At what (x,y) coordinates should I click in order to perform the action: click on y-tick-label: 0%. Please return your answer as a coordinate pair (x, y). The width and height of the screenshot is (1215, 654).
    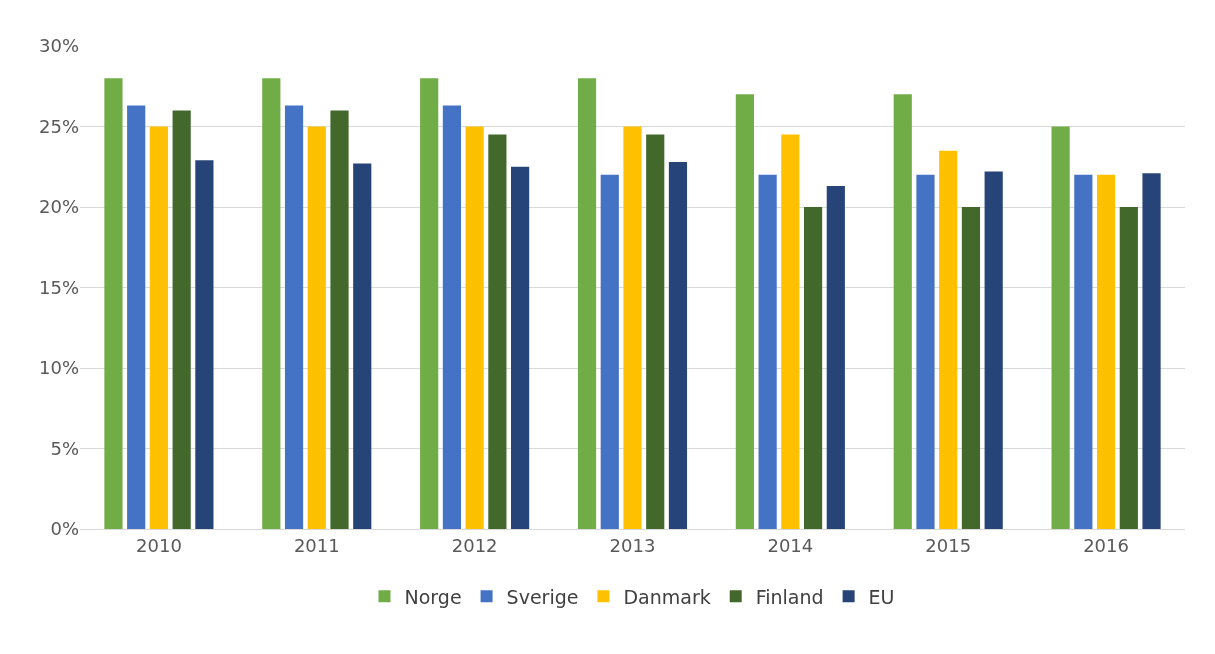
    Looking at the image, I should click on (64, 529).